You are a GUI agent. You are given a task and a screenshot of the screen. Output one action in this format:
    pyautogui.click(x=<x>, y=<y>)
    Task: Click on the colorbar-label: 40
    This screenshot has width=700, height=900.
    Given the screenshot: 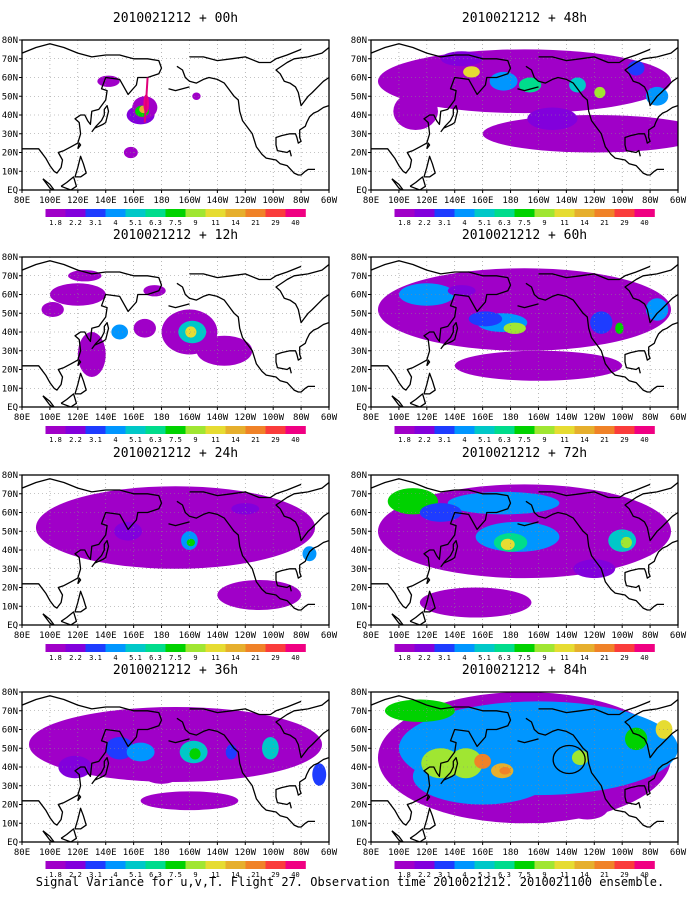 What is the action you would take?
    pyautogui.click(x=644, y=875)
    